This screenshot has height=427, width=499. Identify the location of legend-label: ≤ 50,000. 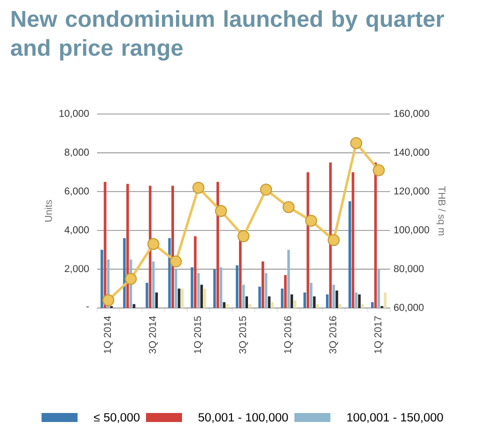
(117, 418).